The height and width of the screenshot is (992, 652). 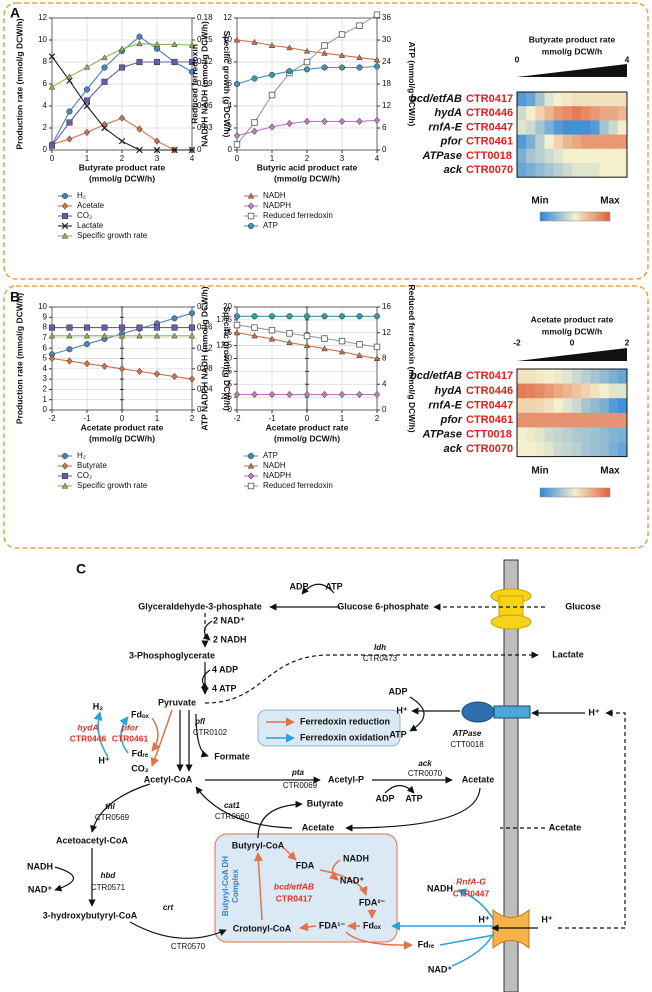 What do you see at coordinates (45, 399) in the screenshot?
I see `y-tick-label: 1` at bounding box center [45, 399].